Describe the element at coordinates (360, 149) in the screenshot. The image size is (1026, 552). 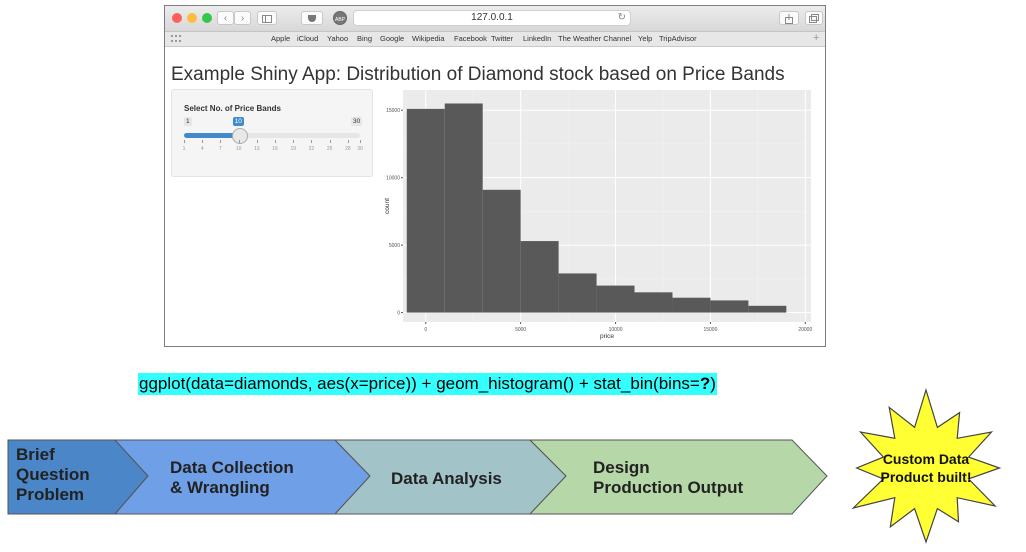
I see `slider-tick-label: 30` at that location.